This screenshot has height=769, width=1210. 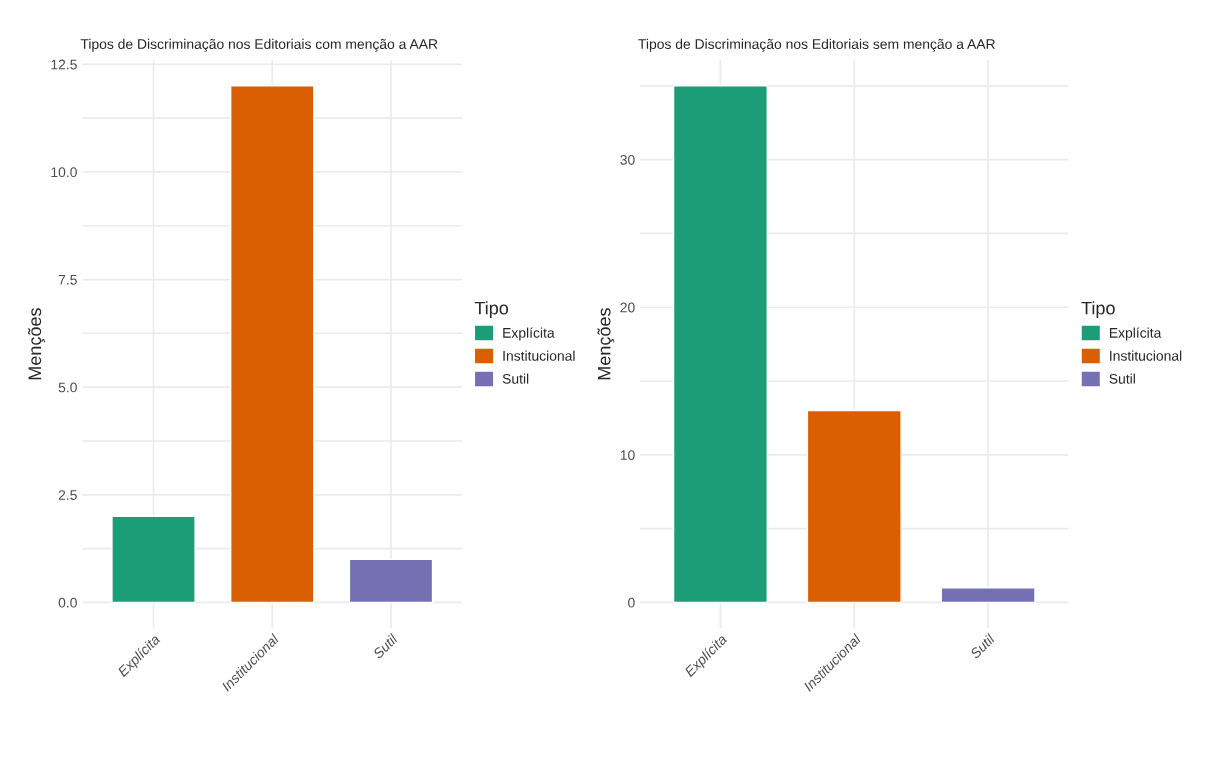 I want to click on chart-title: Tipos de Discriminação nos Editoriais com menção a AAR, so click(x=259, y=45).